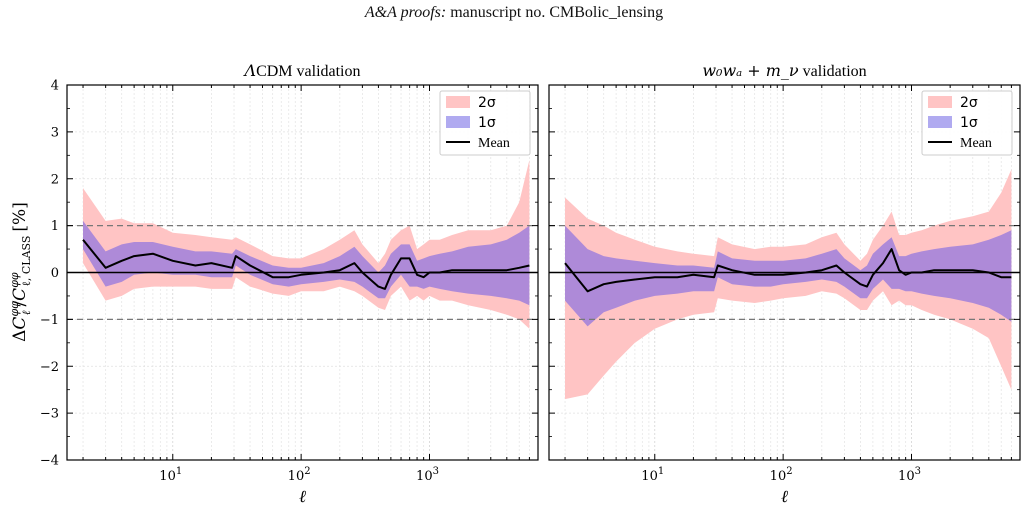 The image size is (1028, 509). Describe the element at coordinates (49, 414) in the screenshot. I see `y-tick-label: −3` at that location.